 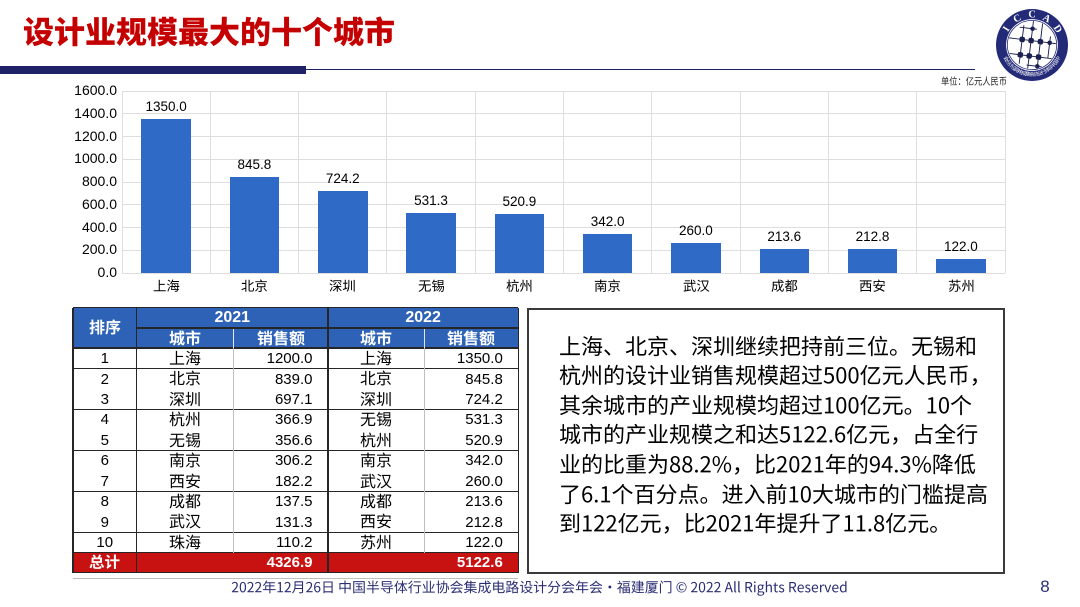 What do you see at coordinates (1005, 29) in the screenshot?
I see `svg-text: I` at bounding box center [1005, 29].